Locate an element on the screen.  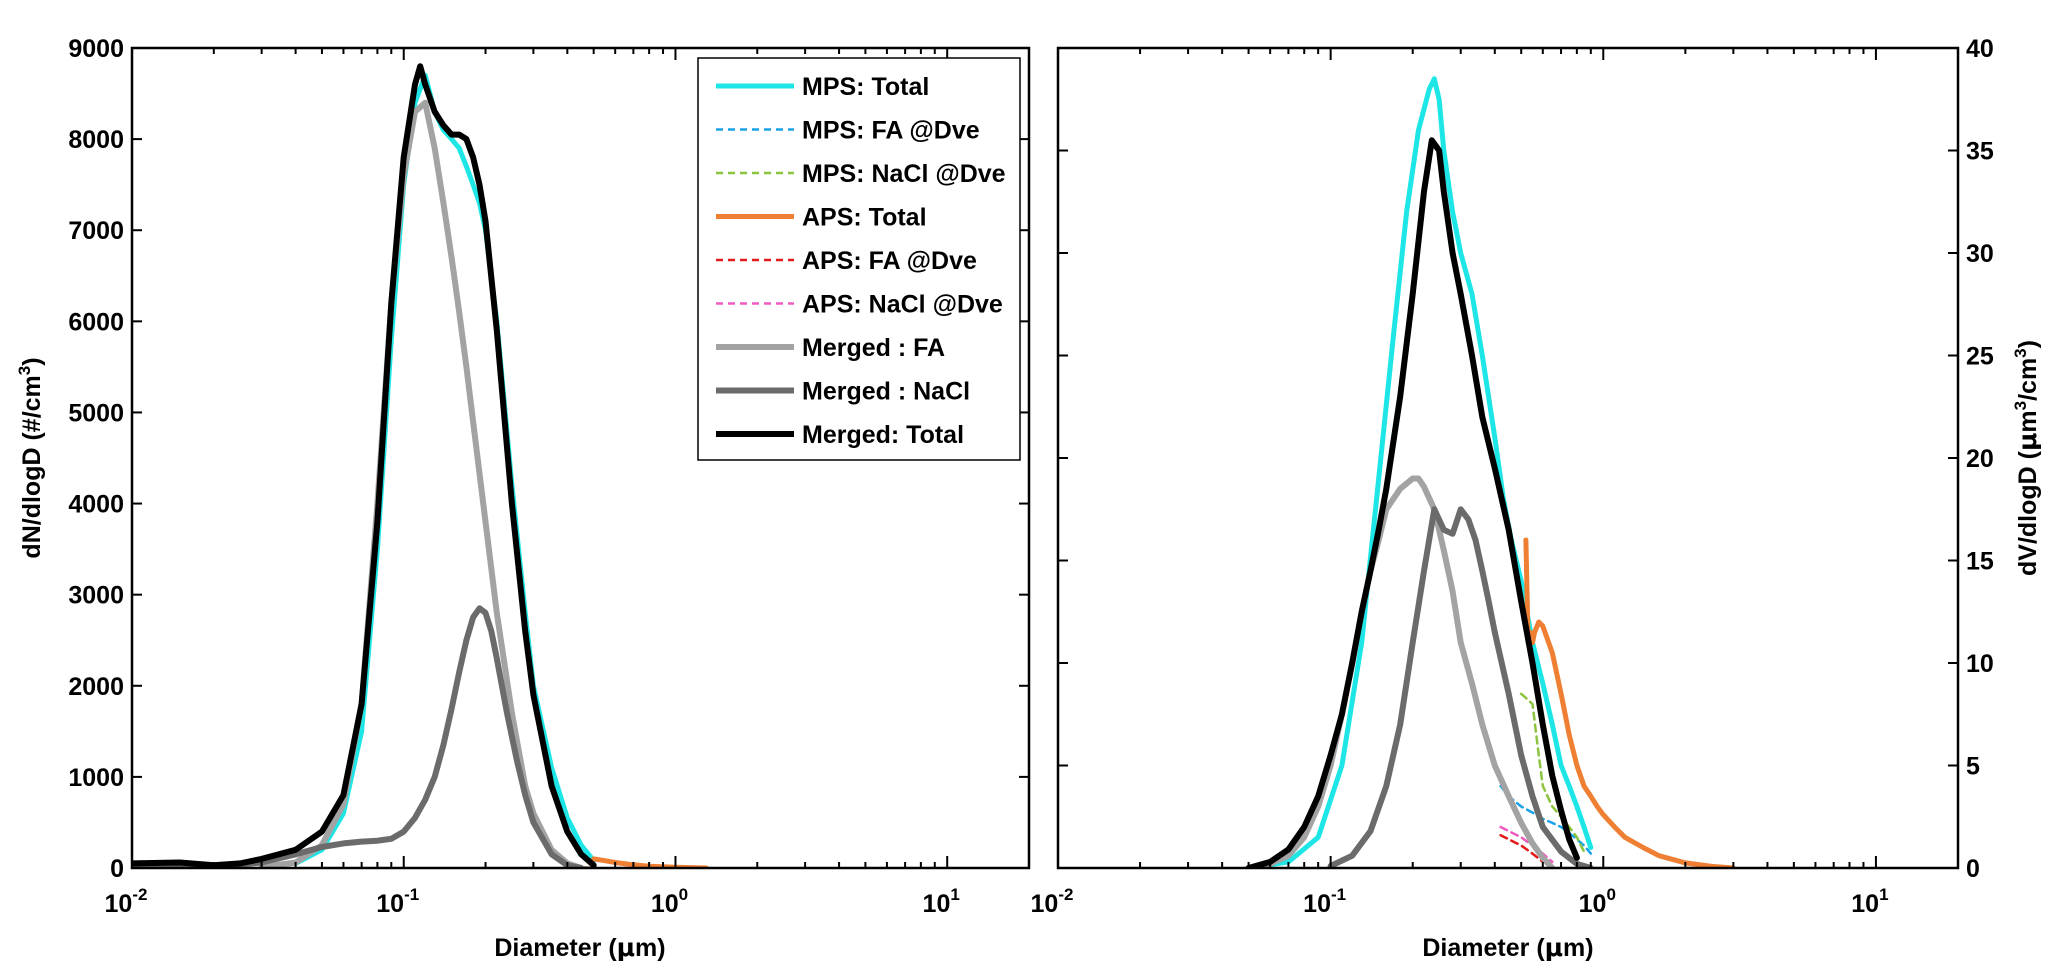
y-tick-label: 20 is located at coordinates (1980, 459).